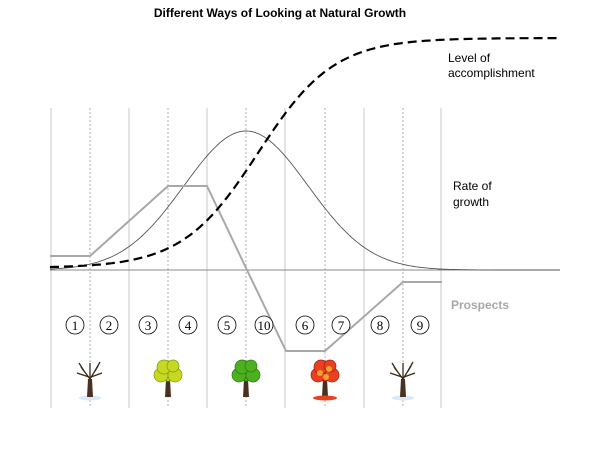 The height and width of the screenshot is (453, 604). I want to click on stage-marker-9: 9, so click(420, 325).